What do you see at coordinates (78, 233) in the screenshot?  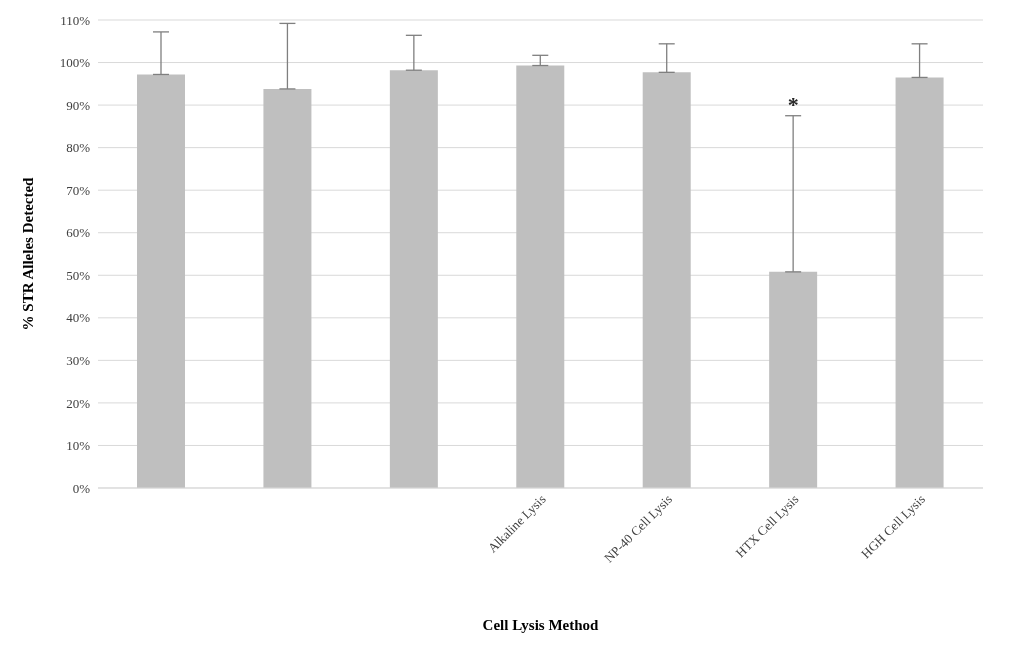 I see `y-tick-label: 60%` at bounding box center [78, 233].